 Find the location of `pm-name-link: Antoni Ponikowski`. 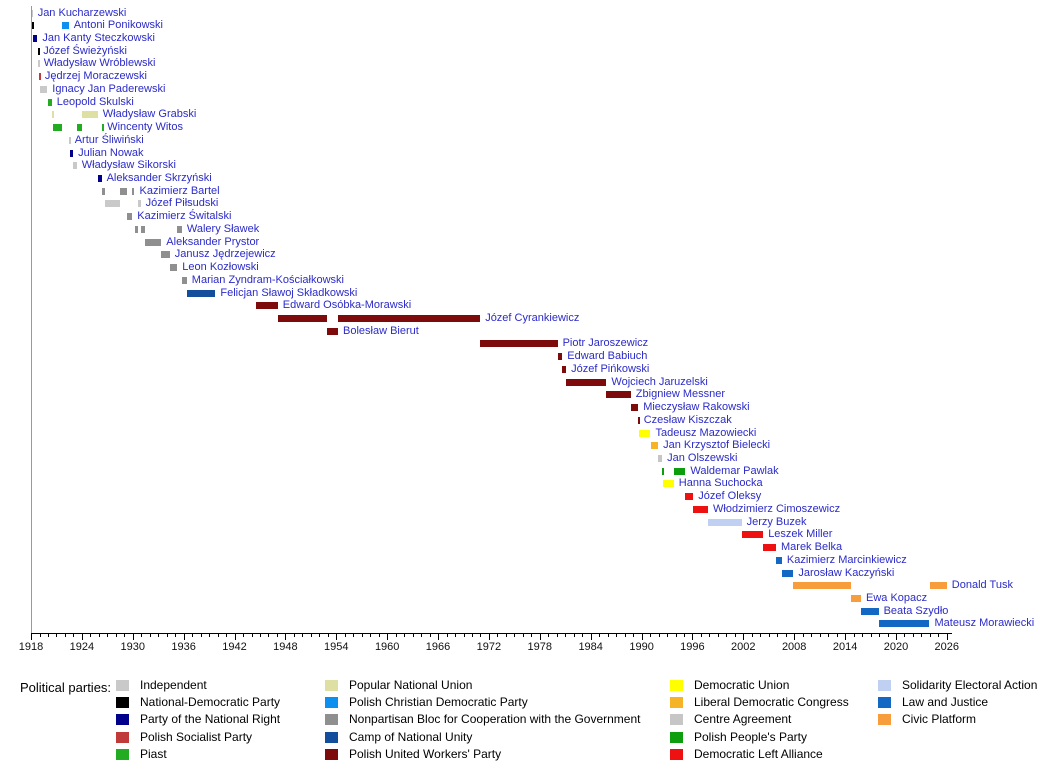

pm-name-link: Antoni Ponikowski is located at coordinates (118, 25).